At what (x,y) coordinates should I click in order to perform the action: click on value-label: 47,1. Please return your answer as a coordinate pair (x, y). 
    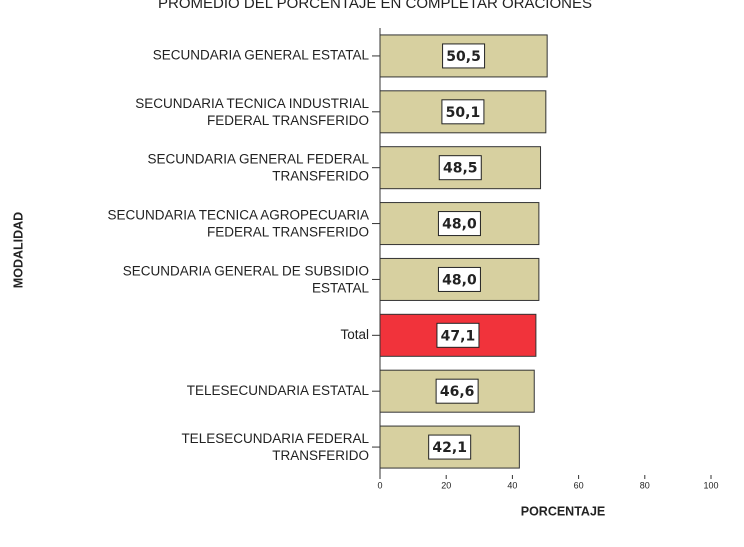
    Looking at the image, I should click on (458, 336).